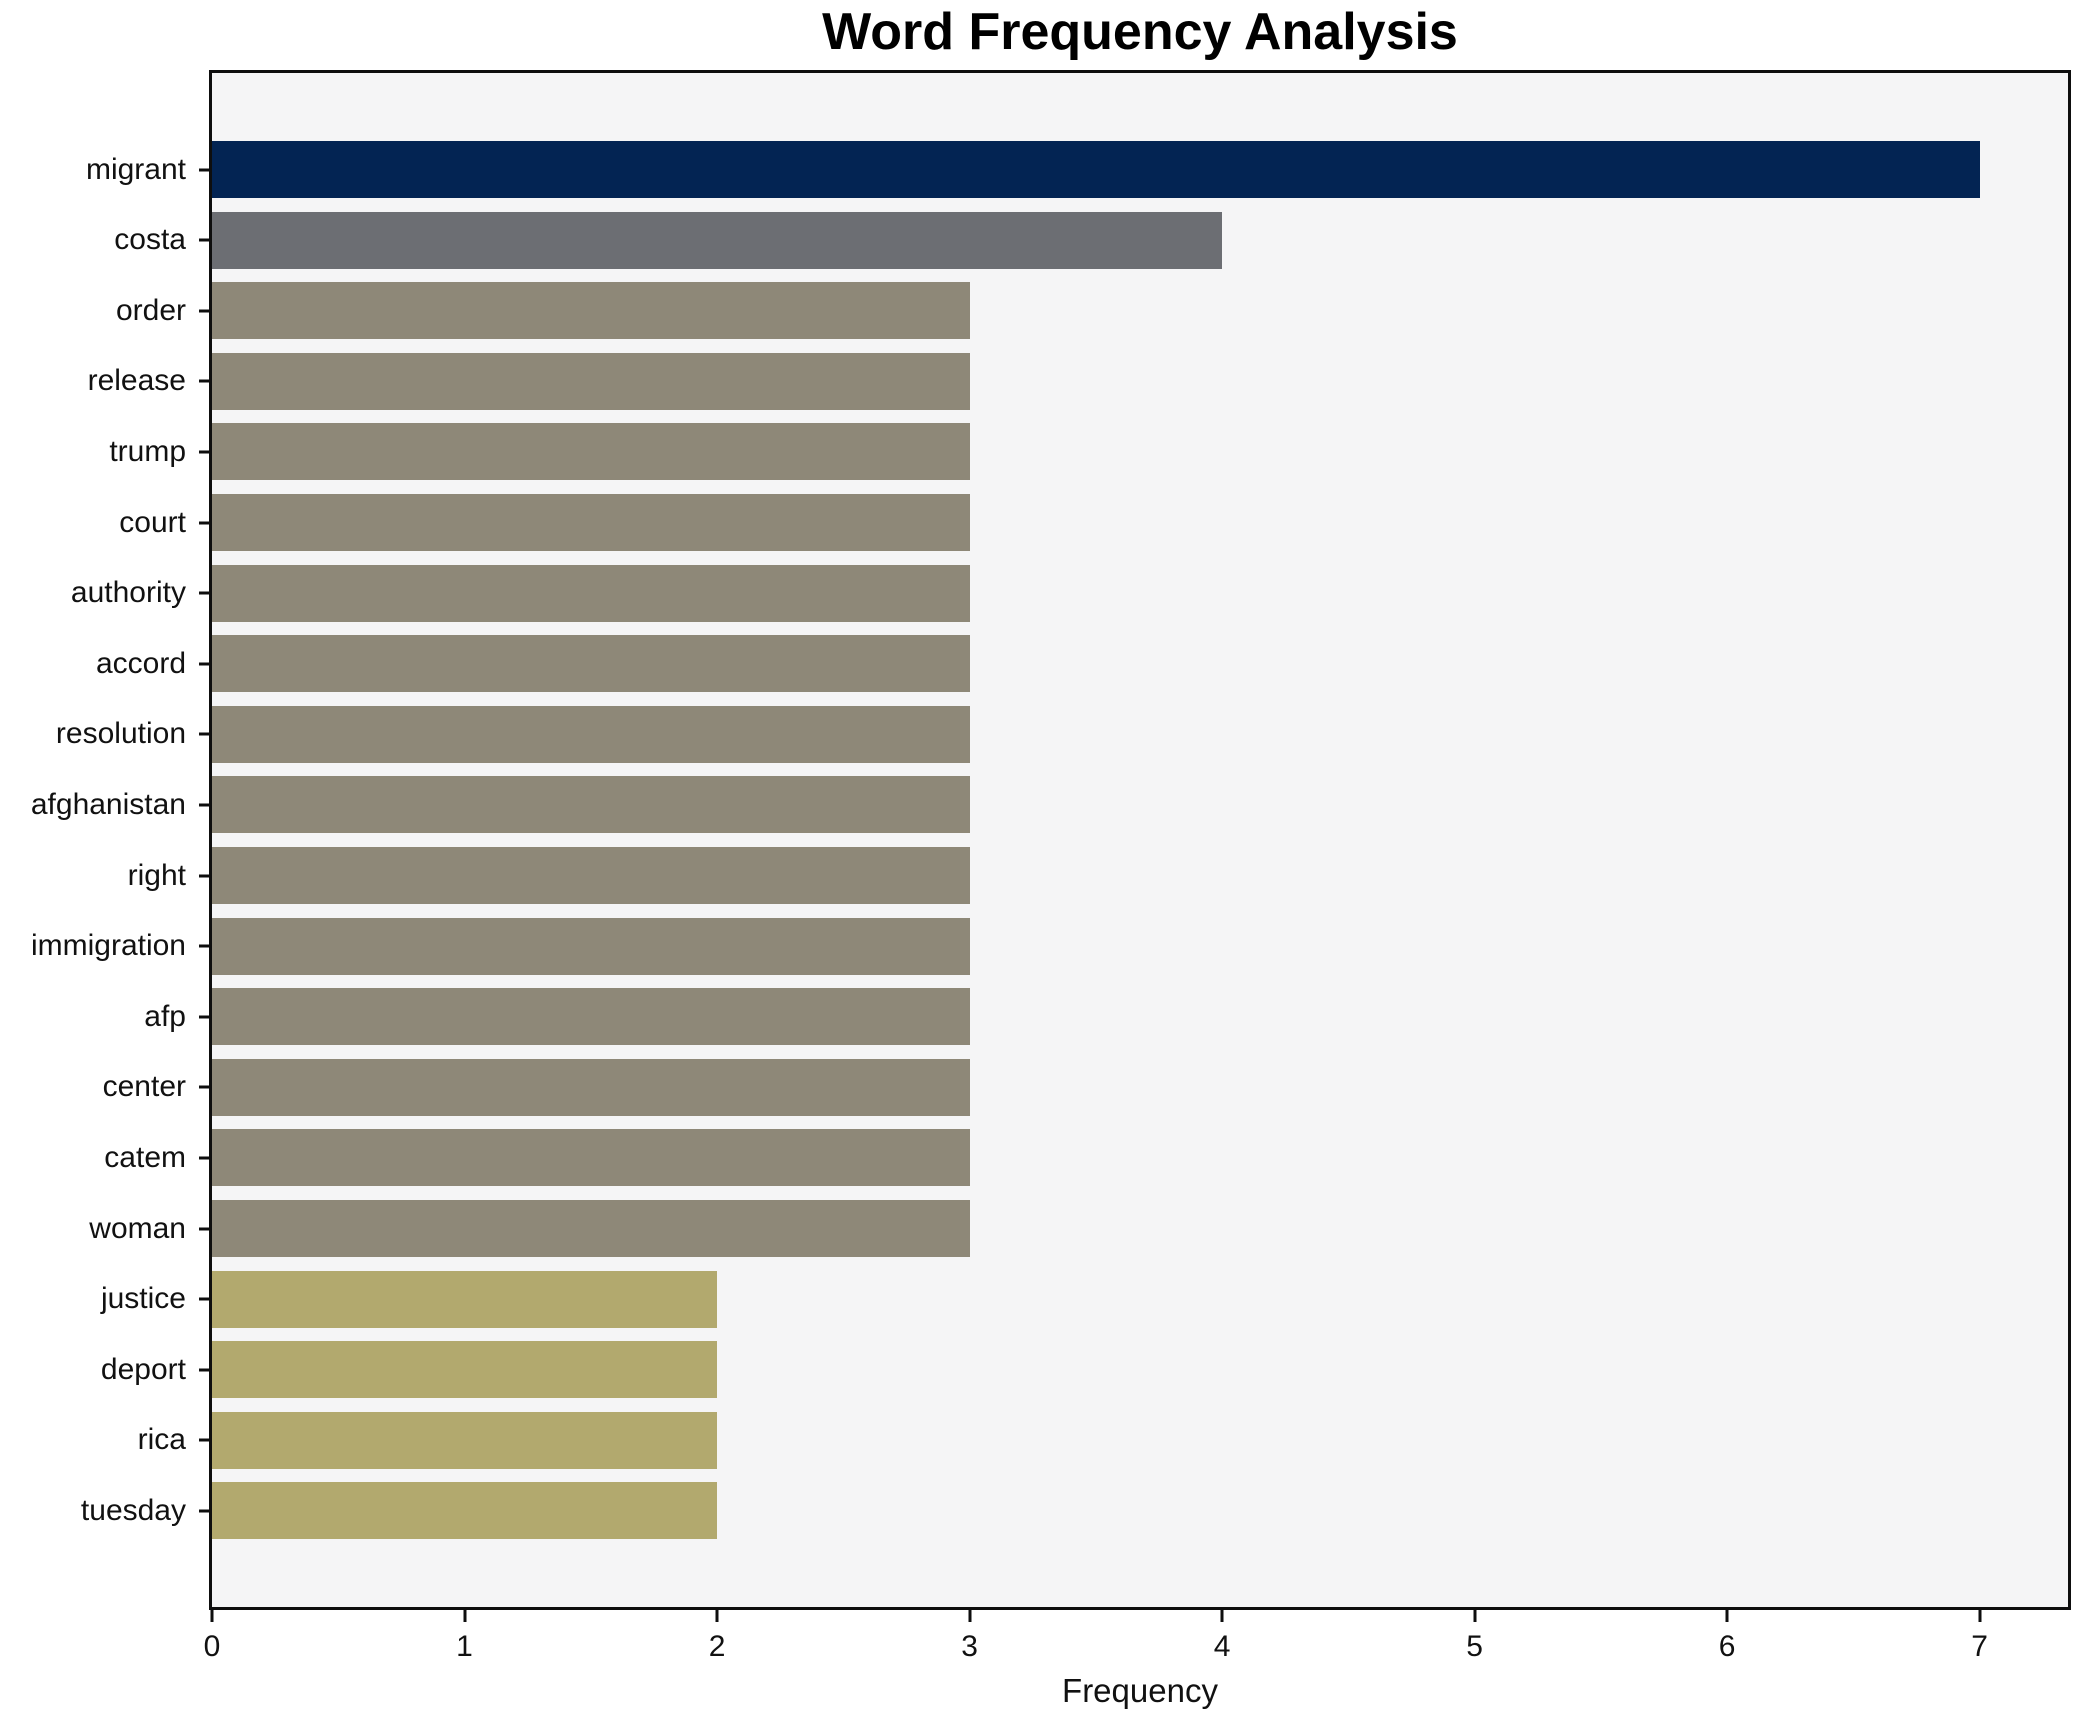  I want to click on y-tick-label-afp: afp, so click(165, 1016).